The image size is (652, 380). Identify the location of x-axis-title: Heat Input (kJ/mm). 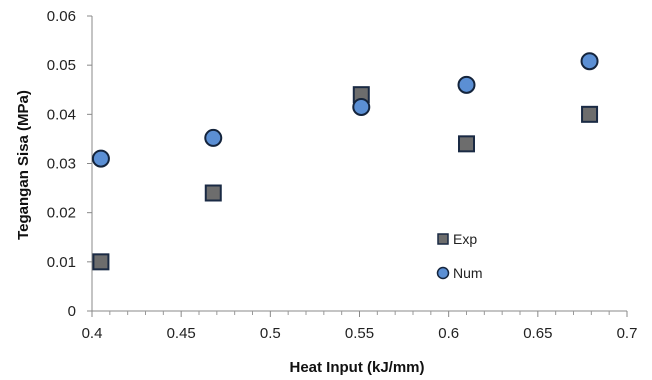
(356, 367).